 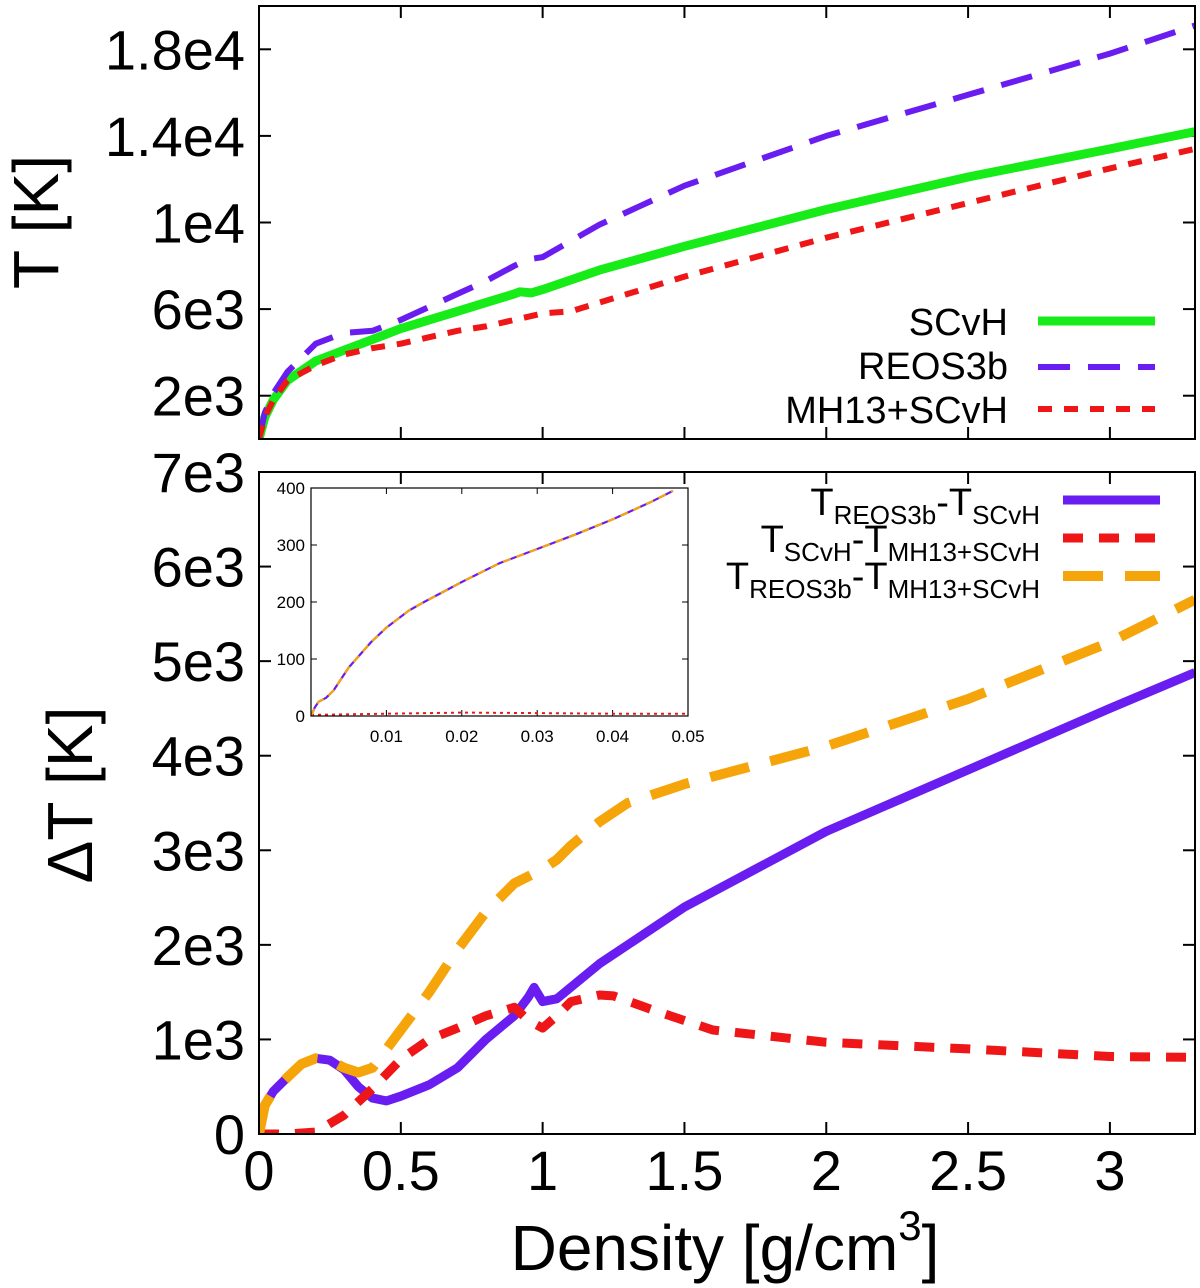 I want to click on inset-ytick-label: 100, so click(x=291, y=659).